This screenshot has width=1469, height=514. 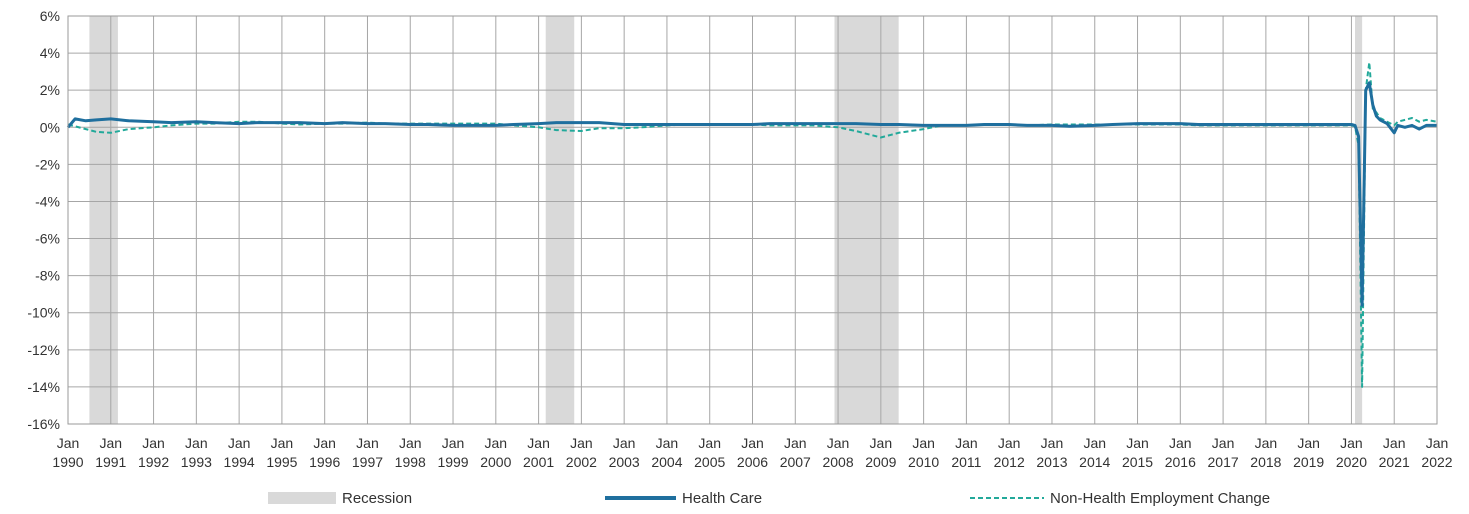 I want to click on y-tick-label: 0%, so click(x=50, y=127).